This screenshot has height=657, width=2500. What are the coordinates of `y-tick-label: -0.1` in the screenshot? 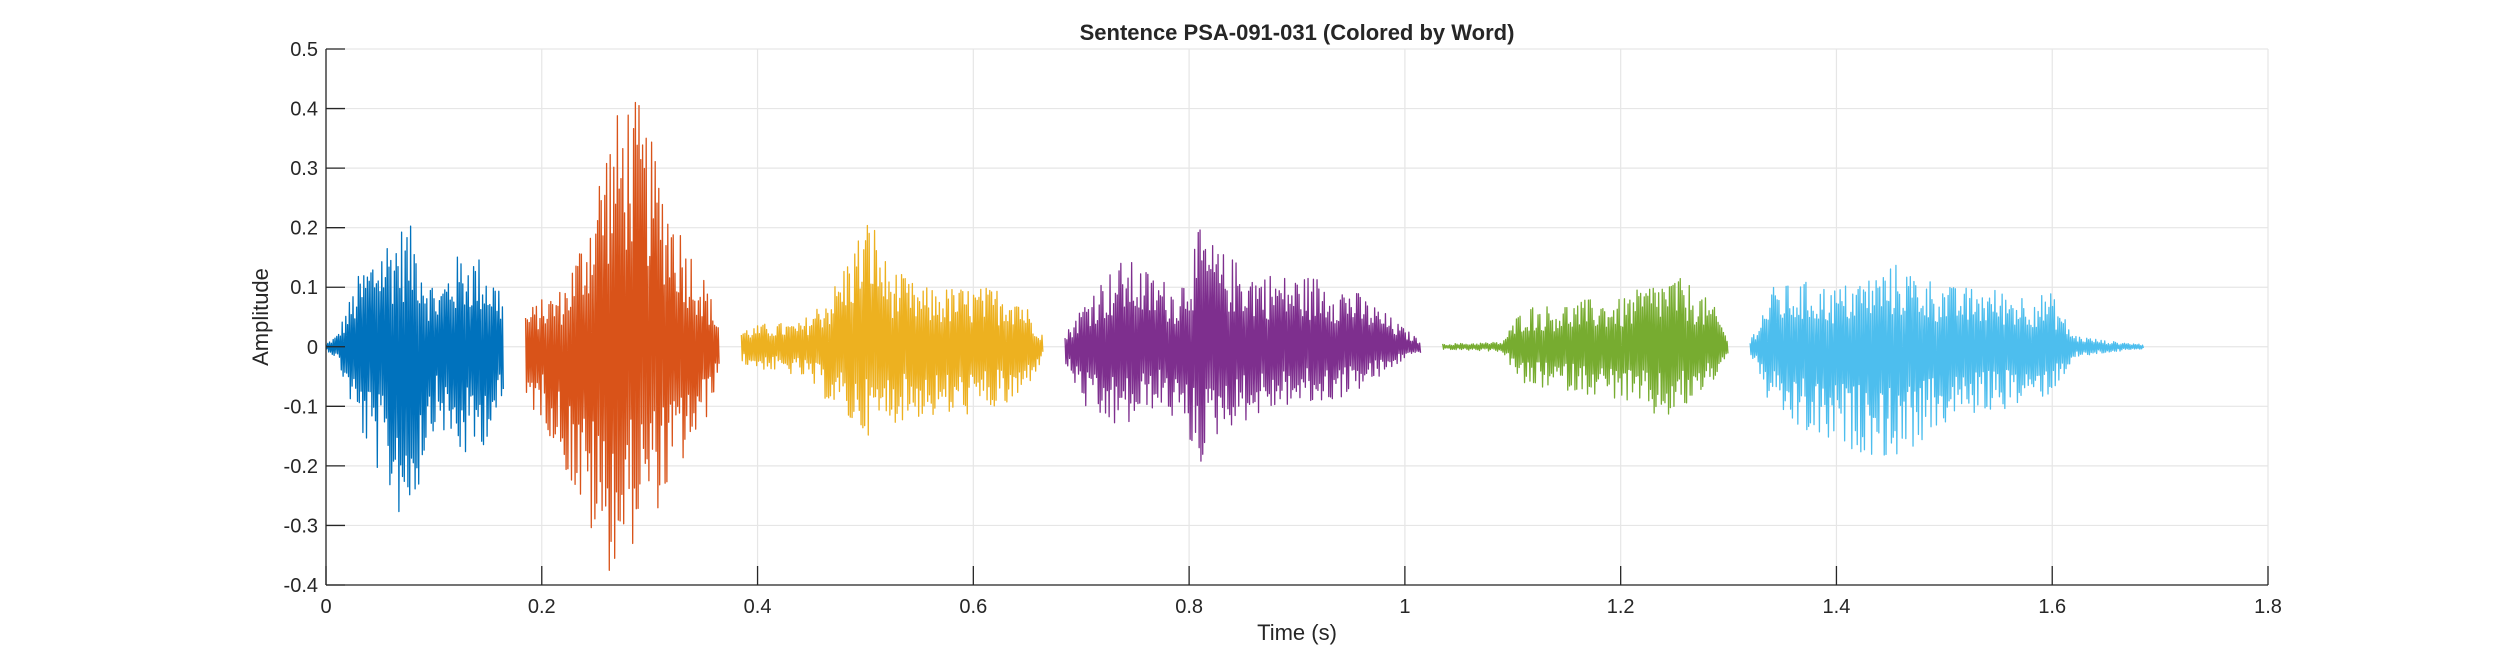 It's located at (301, 407).